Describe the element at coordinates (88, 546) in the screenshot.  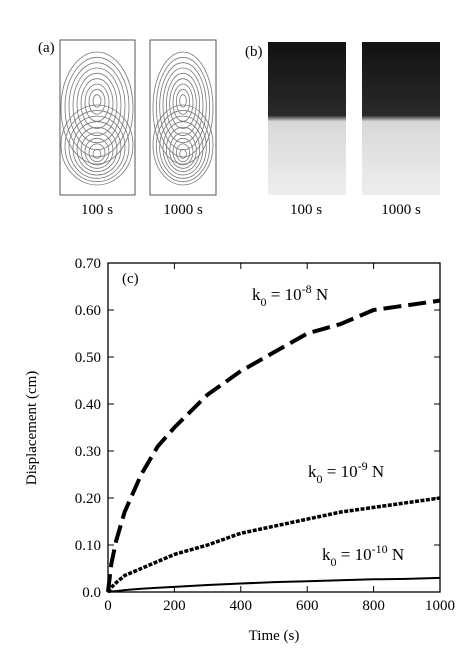
I see `y-tick-label: 0.10` at that location.